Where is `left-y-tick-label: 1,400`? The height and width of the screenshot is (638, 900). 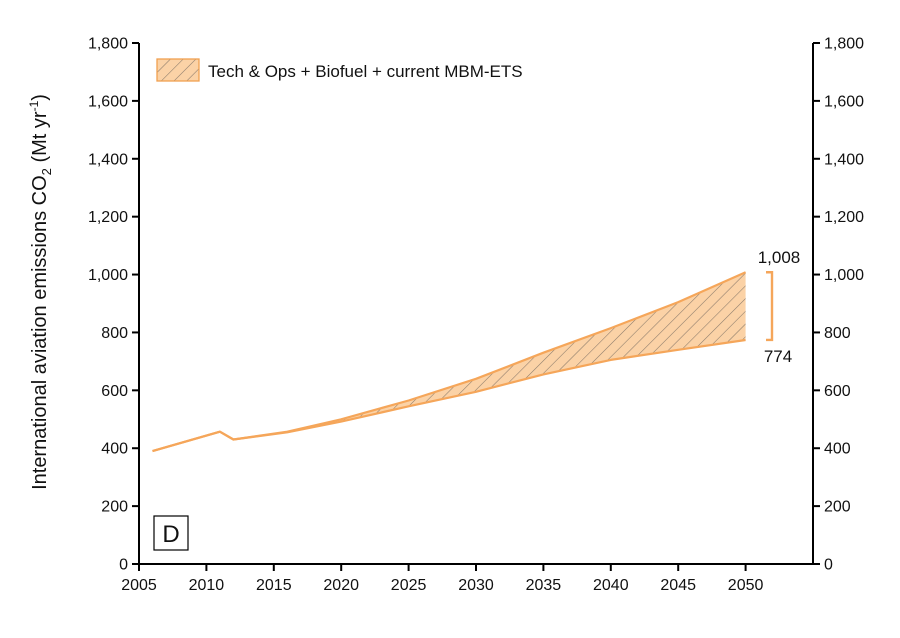
left-y-tick-label: 1,400 is located at coordinates (108, 159).